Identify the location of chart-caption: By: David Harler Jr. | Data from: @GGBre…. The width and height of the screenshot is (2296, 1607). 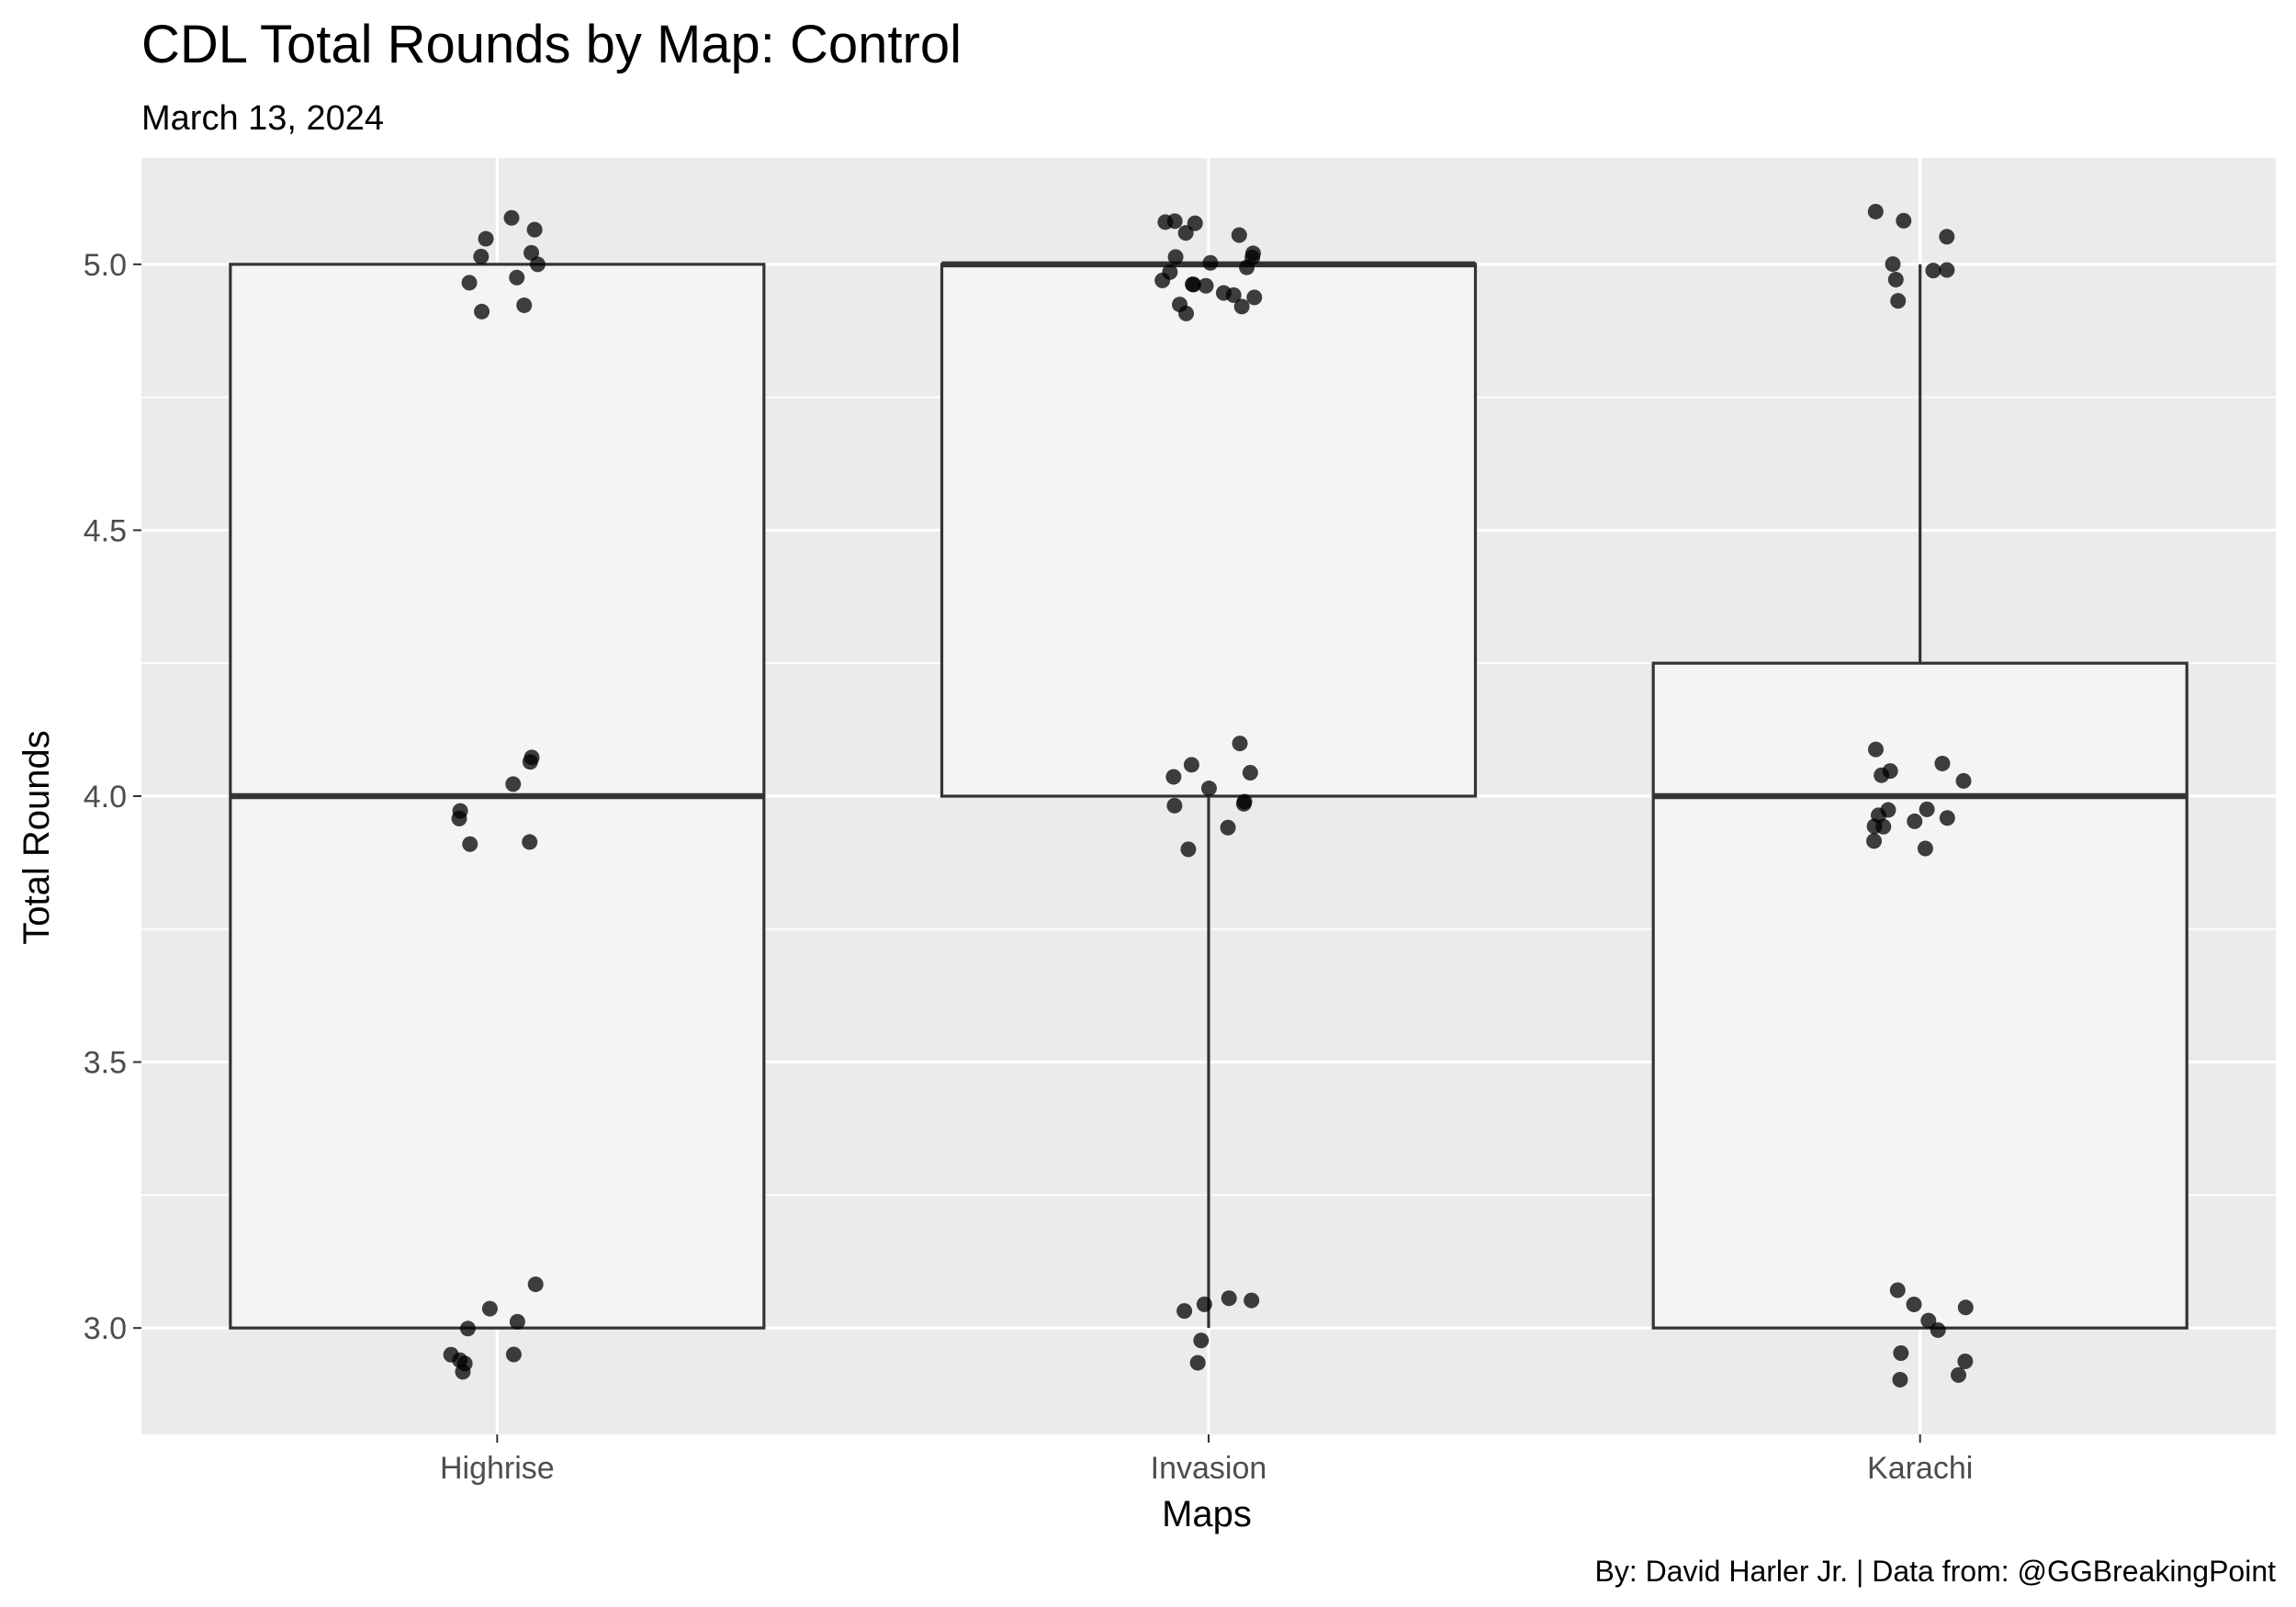
(1936, 1571).